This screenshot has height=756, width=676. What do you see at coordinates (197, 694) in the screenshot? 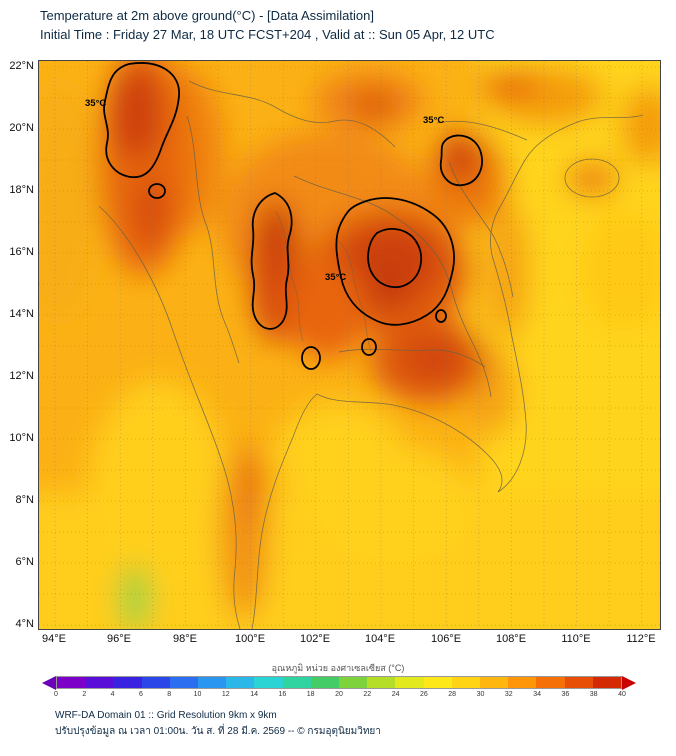
I see `colorbar-tick: 10` at bounding box center [197, 694].